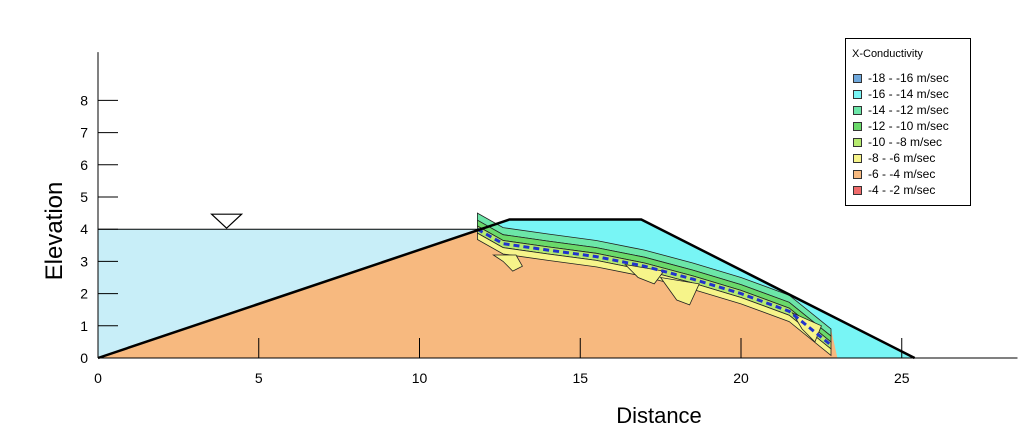  I want to click on legend-label: -4 - -2 m/sec, so click(902, 190).